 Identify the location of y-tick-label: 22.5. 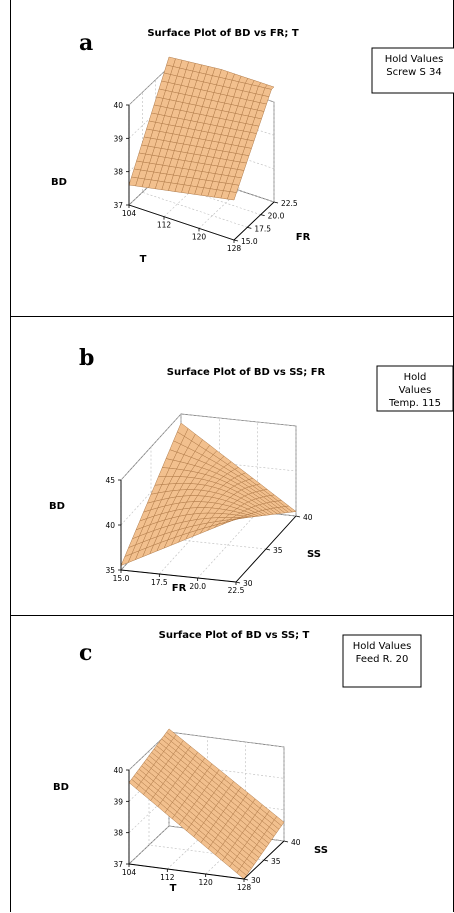
(289, 203).